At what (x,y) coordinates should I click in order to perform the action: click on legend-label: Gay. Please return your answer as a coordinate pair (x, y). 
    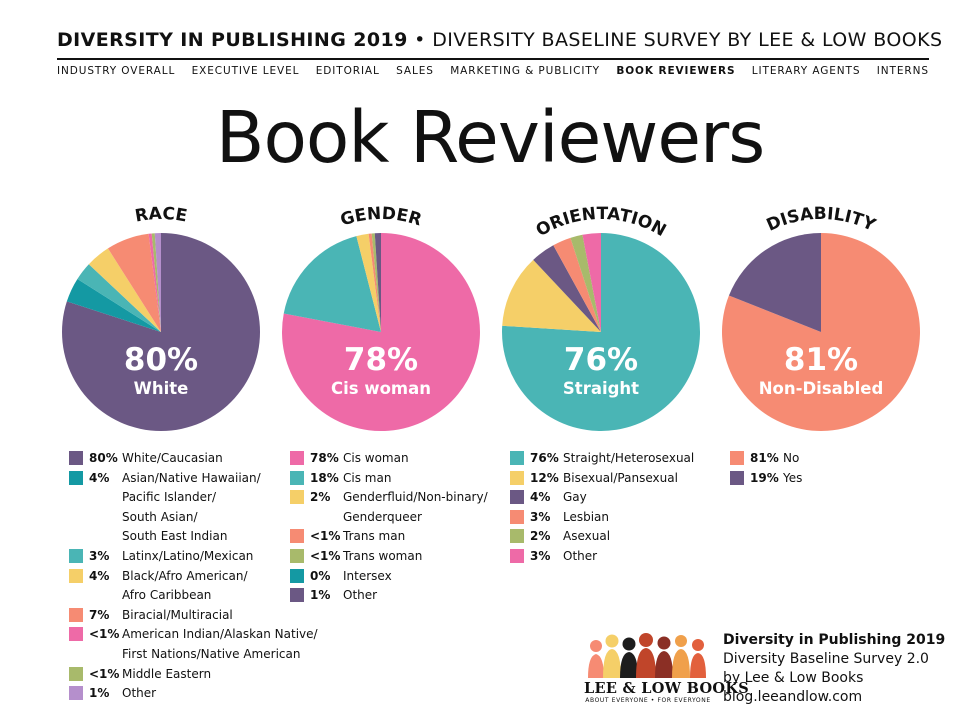
    Looking at the image, I should click on (575, 497).